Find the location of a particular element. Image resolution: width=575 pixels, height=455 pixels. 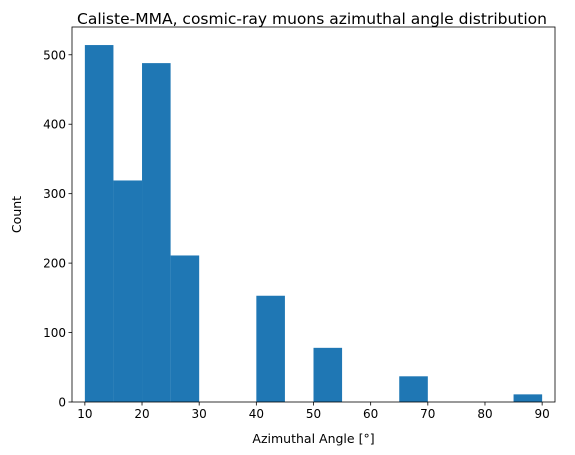

y-tick-label: 400 is located at coordinates (54, 125).